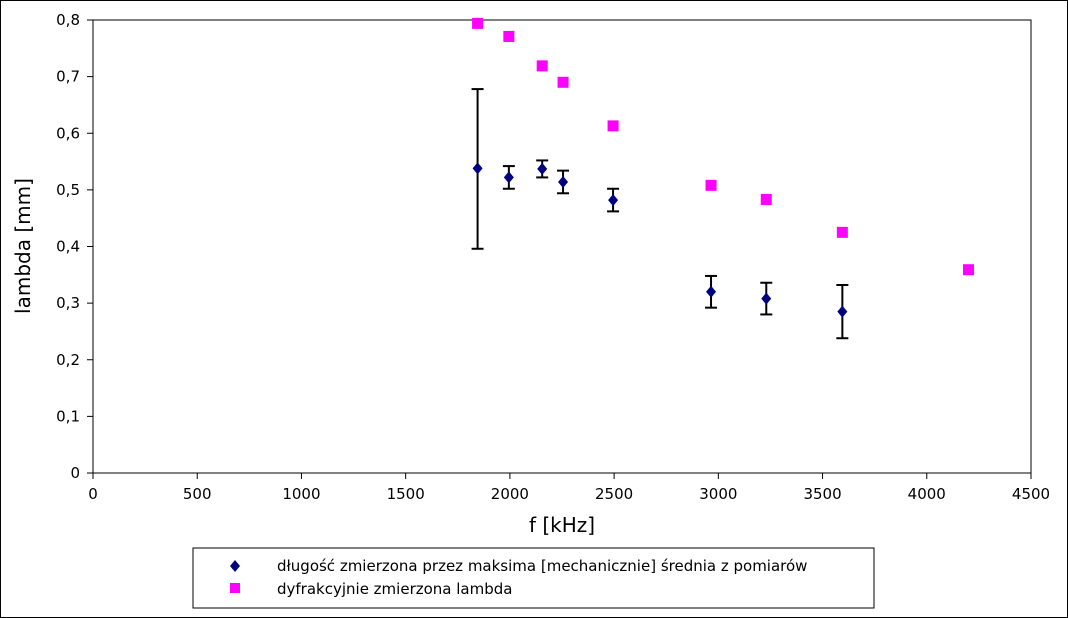 The width and height of the screenshot is (1068, 618). What do you see at coordinates (235, 588) in the screenshot?
I see `legend-marker-square` at bounding box center [235, 588].